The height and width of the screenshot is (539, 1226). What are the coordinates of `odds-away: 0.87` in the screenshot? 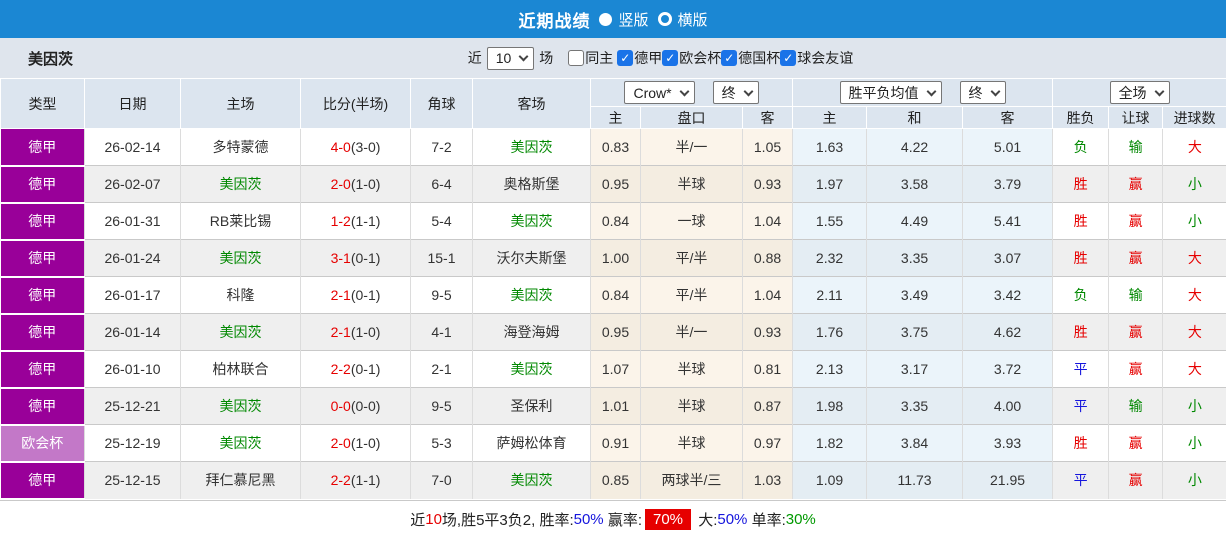 It's located at (768, 406).